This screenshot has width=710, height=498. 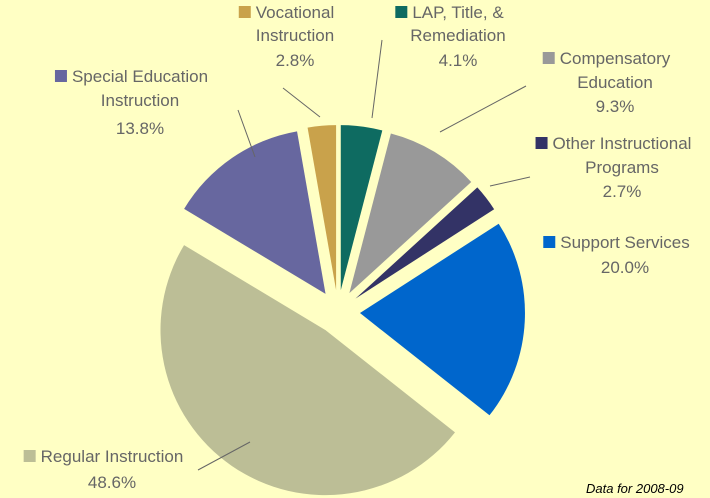 I want to click on label-line: Vocational, so click(x=295, y=12).